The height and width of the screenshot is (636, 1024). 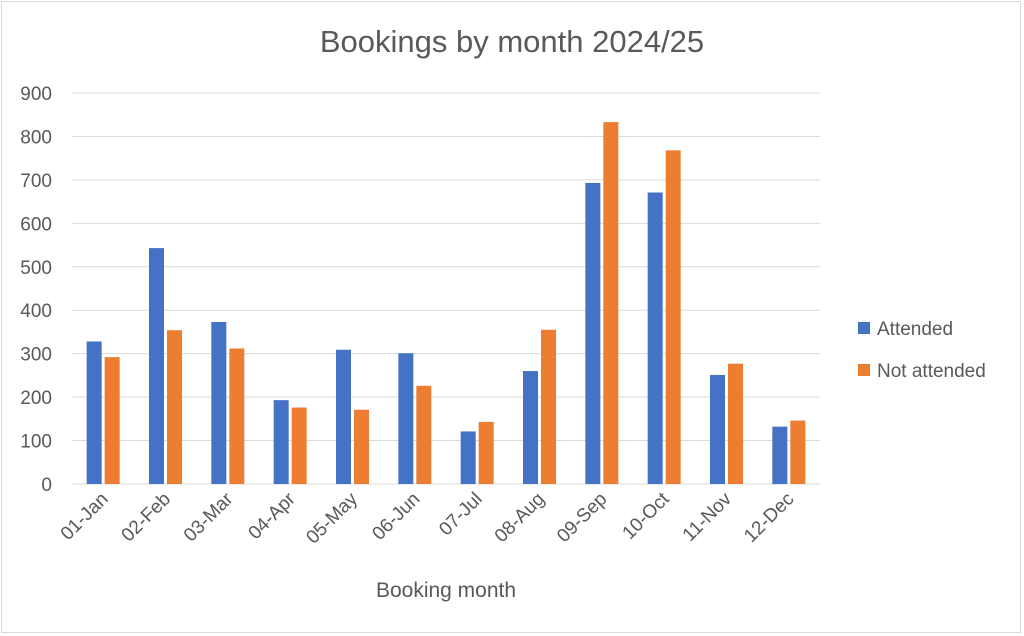 I want to click on bar-attended-09-sep, so click(x=593, y=333).